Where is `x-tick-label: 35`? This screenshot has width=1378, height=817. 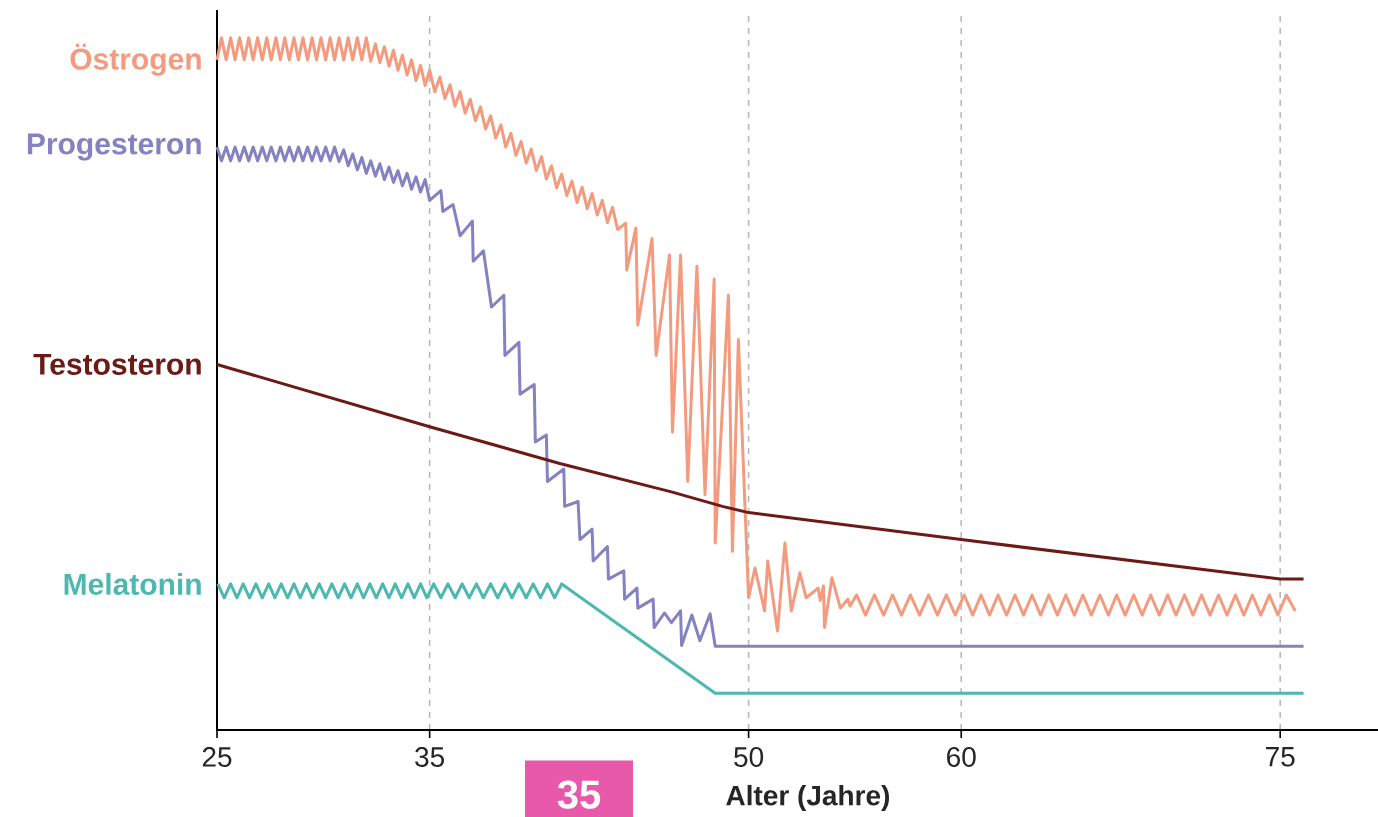 x-tick-label: 35 is located at coordinates (430, 757).